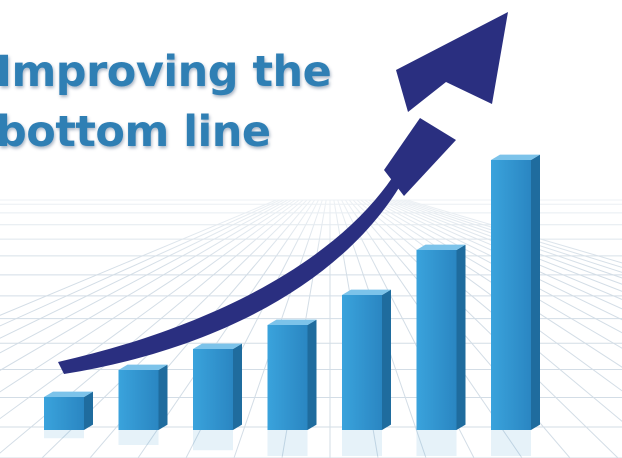  I want to click on headline-line-1: Improving the, so click(166, 72).